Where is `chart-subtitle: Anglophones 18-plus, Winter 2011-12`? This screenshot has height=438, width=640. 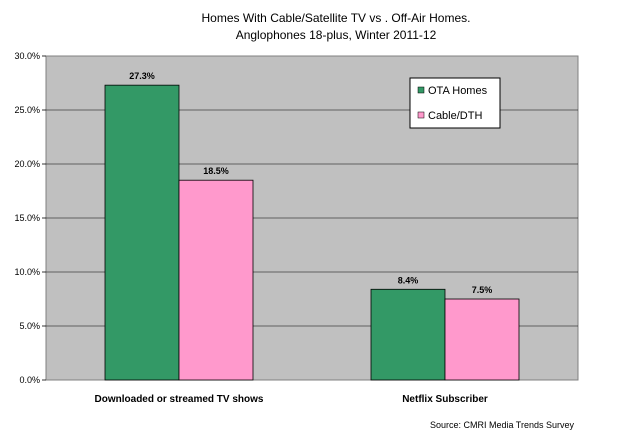
chart-subtitle: Anglophones 18-plus, Winter 2011-12 is located at coordinates (336, 35).